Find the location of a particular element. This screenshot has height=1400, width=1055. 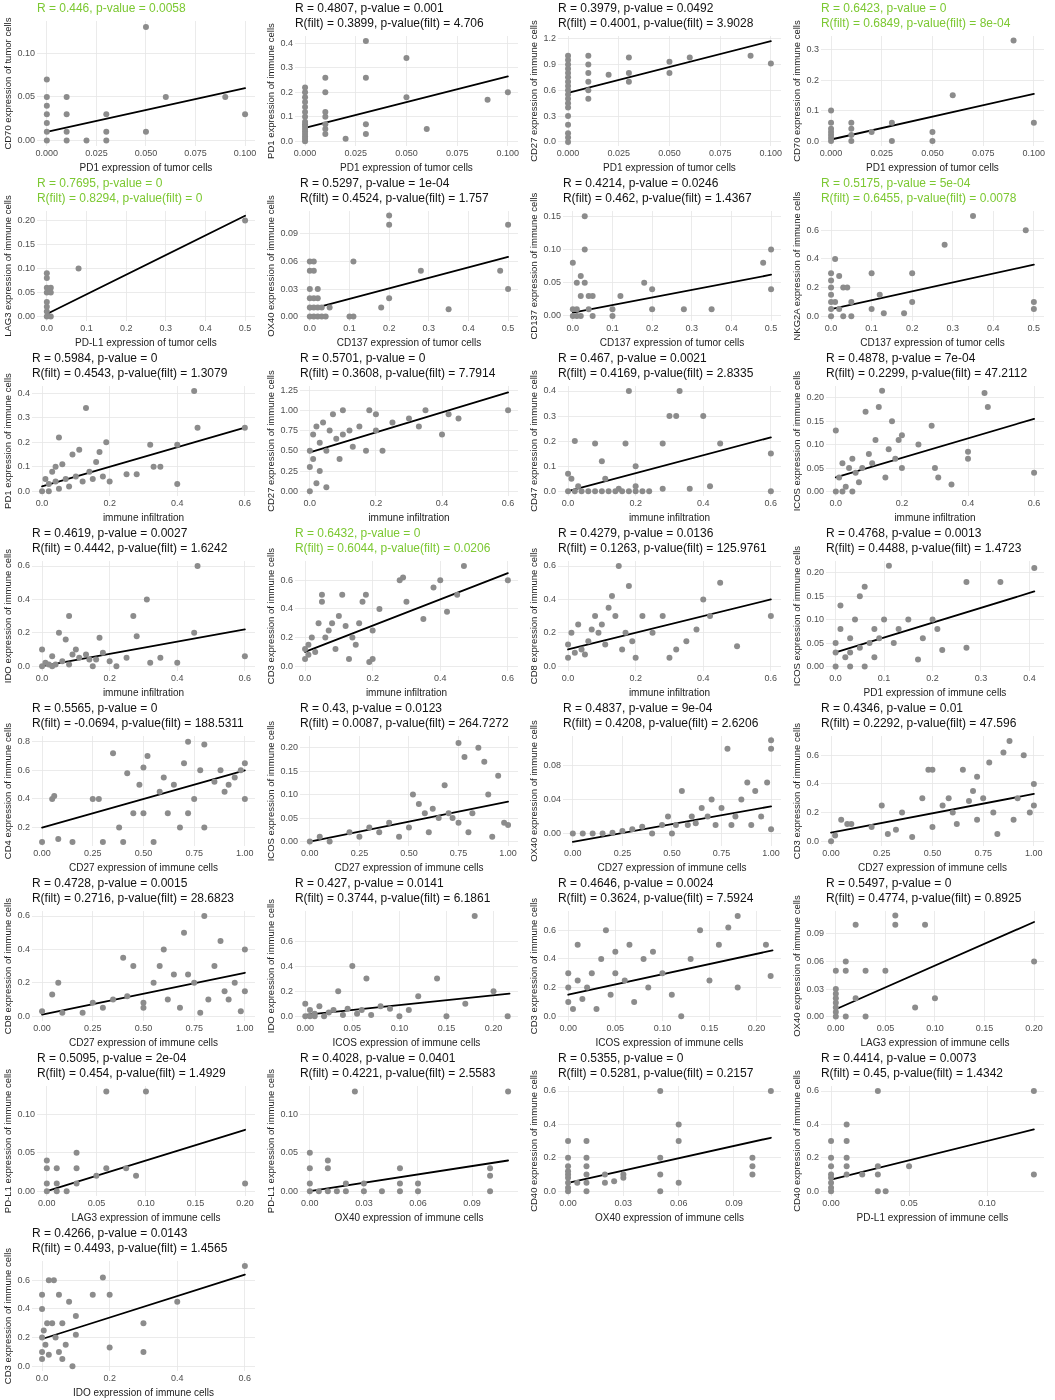

y-axis-title: CD70 expression of tumor cells is located at coordinates (8, 83).